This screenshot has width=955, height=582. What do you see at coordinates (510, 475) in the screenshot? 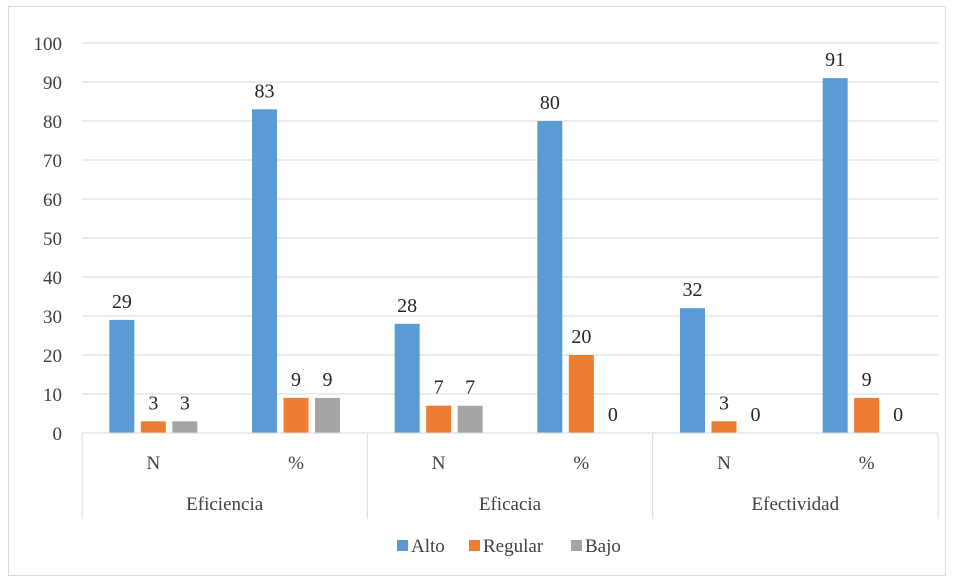
I see `x-axis: N% N% N % Eficiencia Eficacia Efectividad` at bounding box center [510, 475].